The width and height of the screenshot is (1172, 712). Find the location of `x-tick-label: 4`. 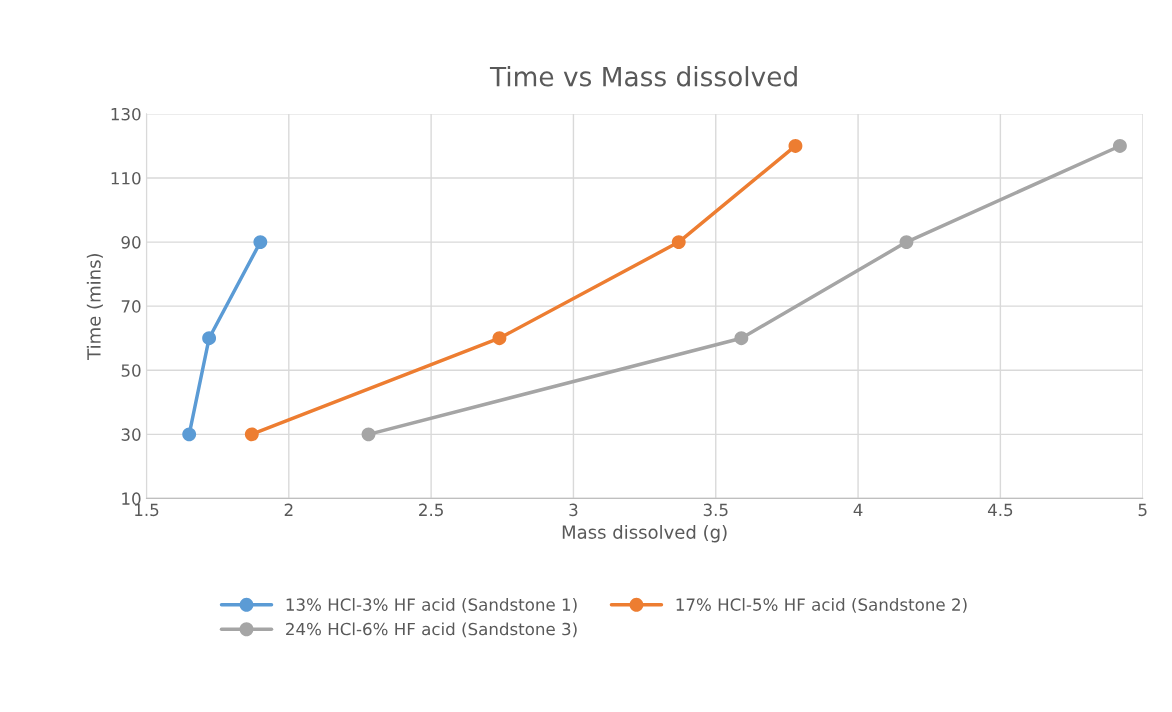

x-tick-label: 4 is located at coordinates (858, 509).